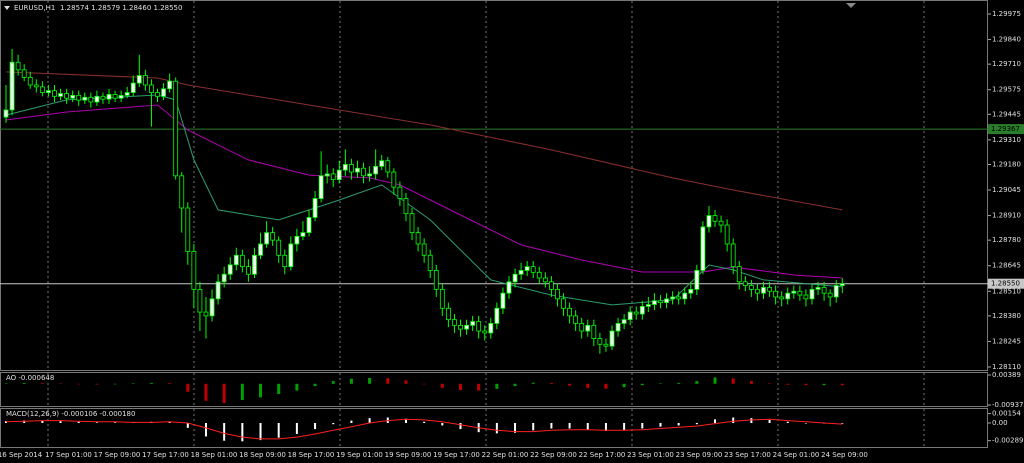 The width and height of the screenshot is (1024, 463). Describe the element at coordinates (1006, 14) in the screenshot. I see `y-tick-label: 1.29975` at that location.